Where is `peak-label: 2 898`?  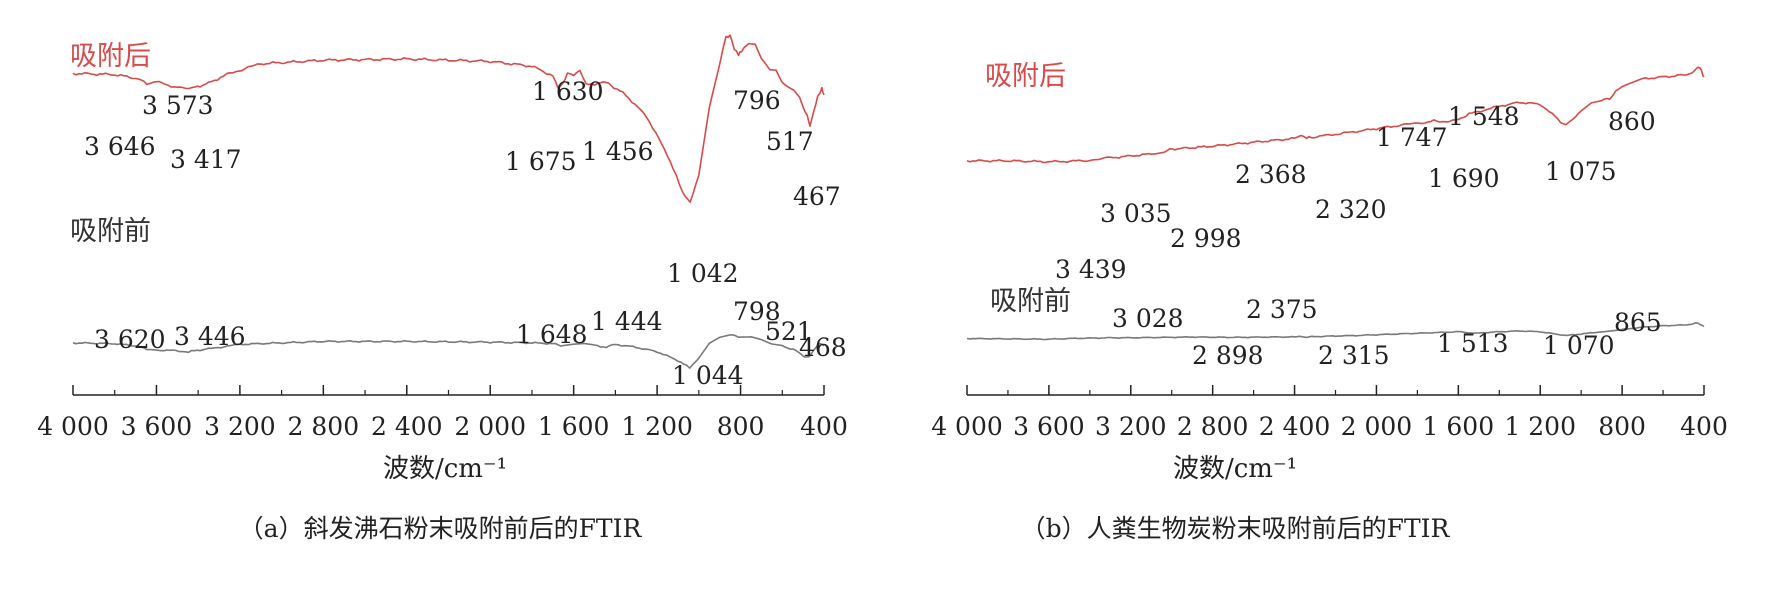 peak-label: 2 898 is located at coordinates (1228, 355).